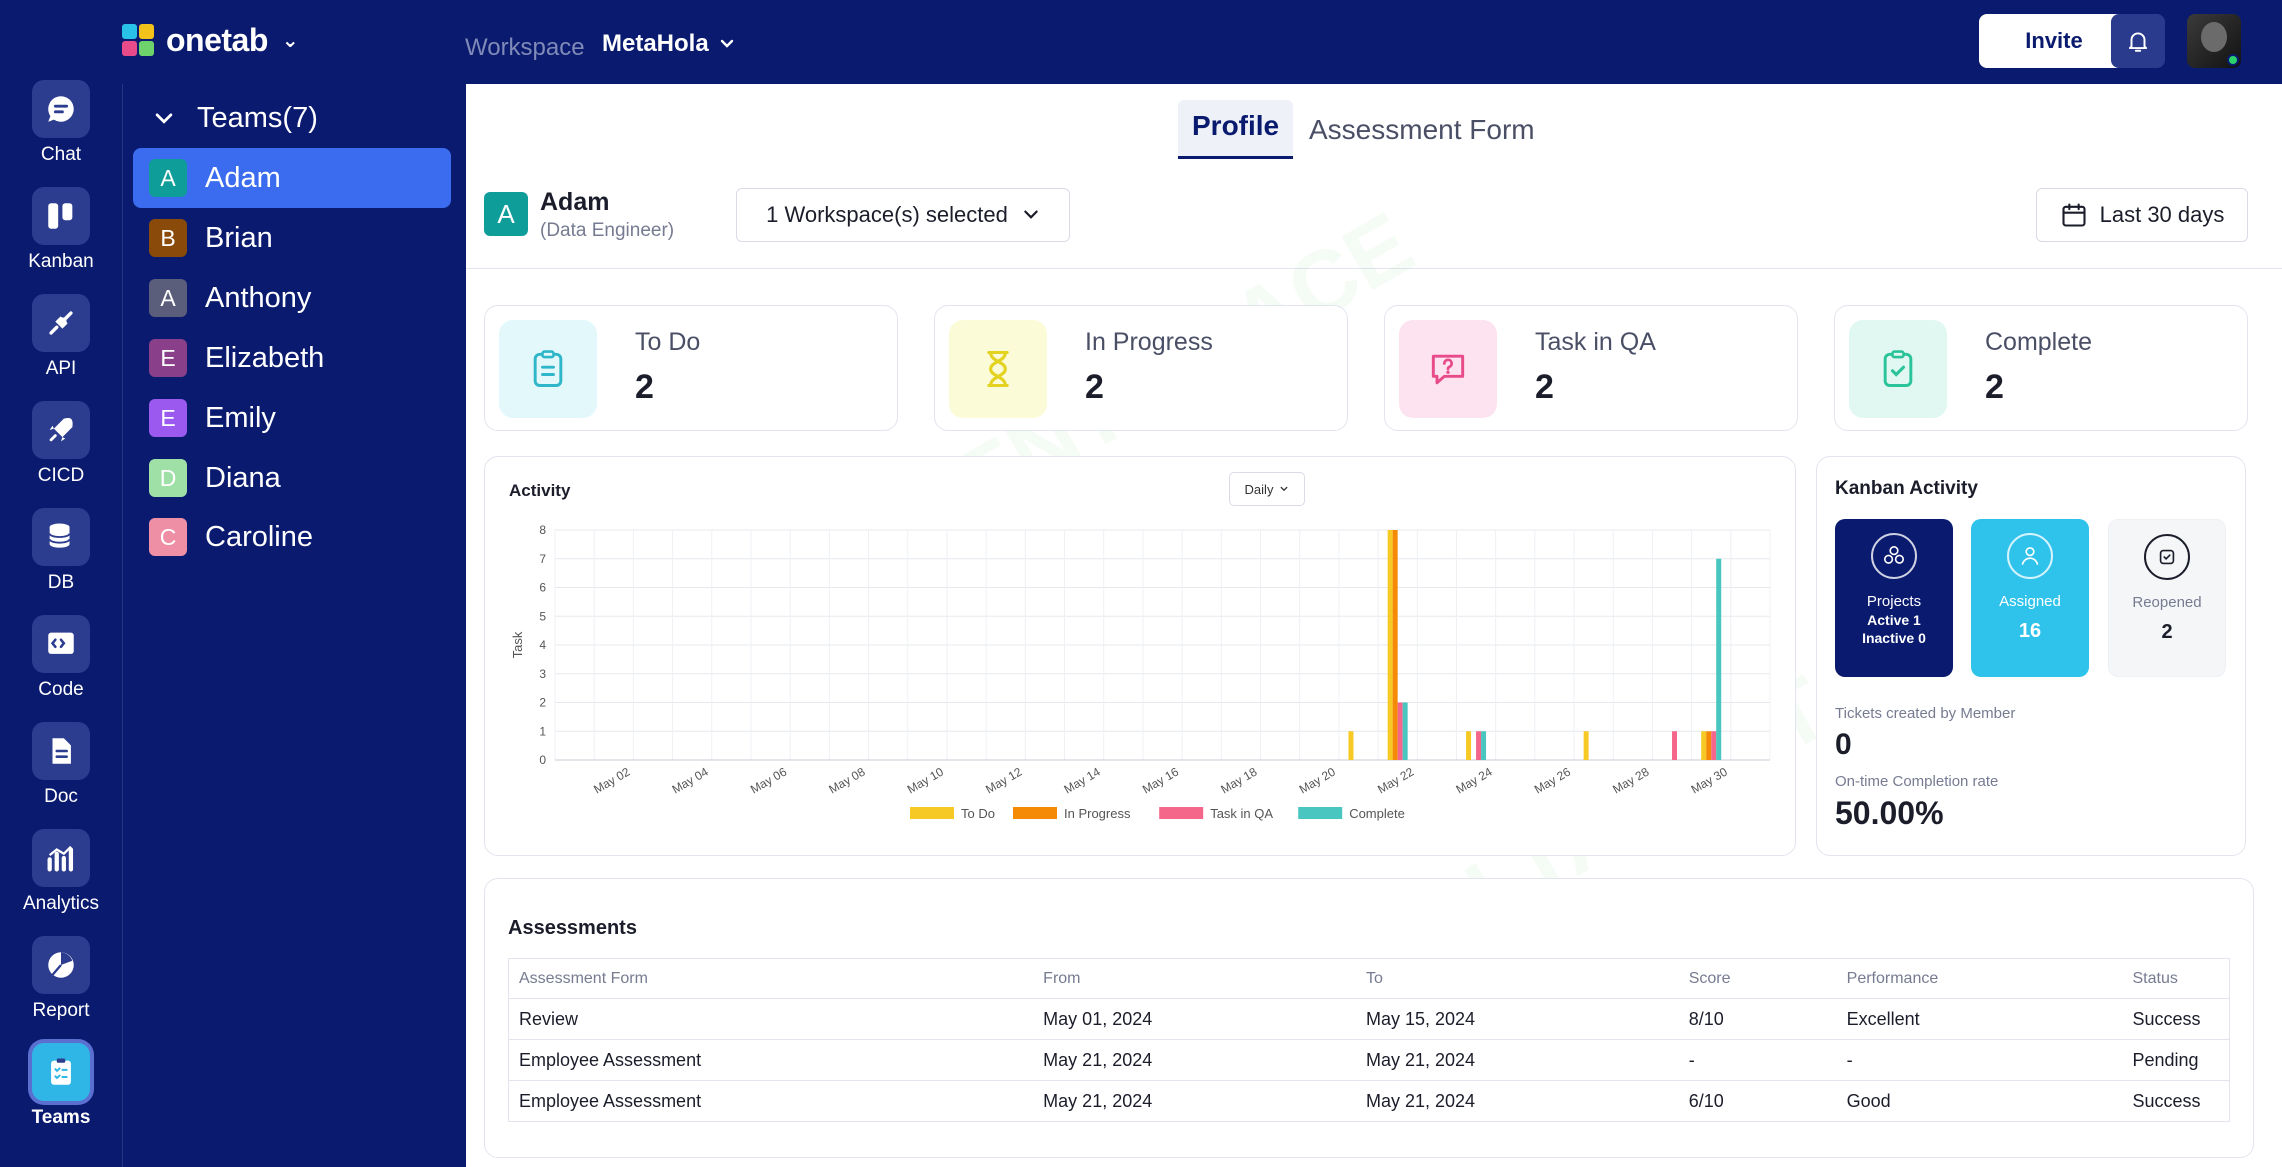 This screenshot has height=1167, width=2282. What do you see at coordinates (2176, 1101) in the screenshot?
I see `table-cell: Success` at bounding box center [2176, 1101].